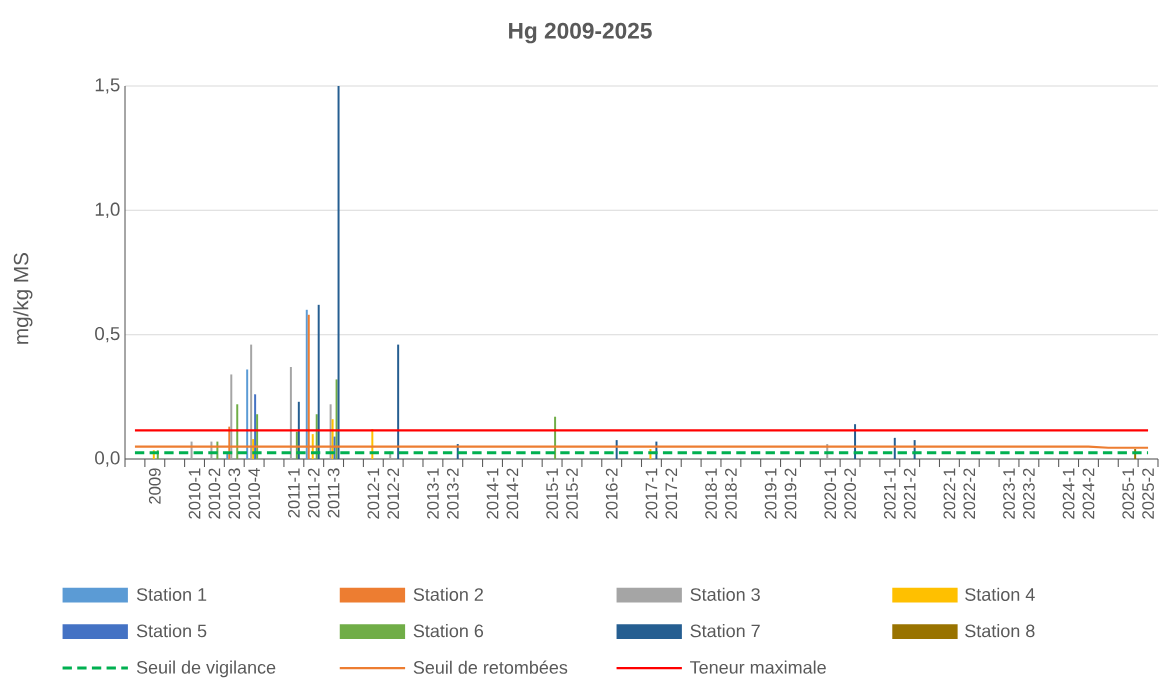 The height and width of the screenshot is (693, 1161). I want to click on x-tick-label: 2019-2, so click(790, 493).